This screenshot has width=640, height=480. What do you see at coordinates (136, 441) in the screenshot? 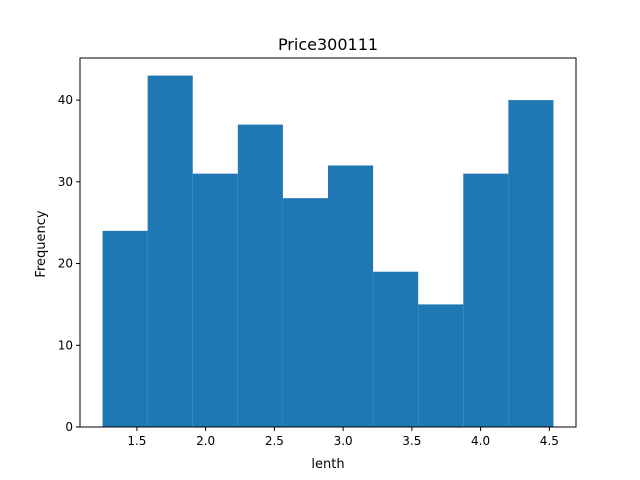
I see `x-tick-label: 1.5` at bounding box center [136, 441].